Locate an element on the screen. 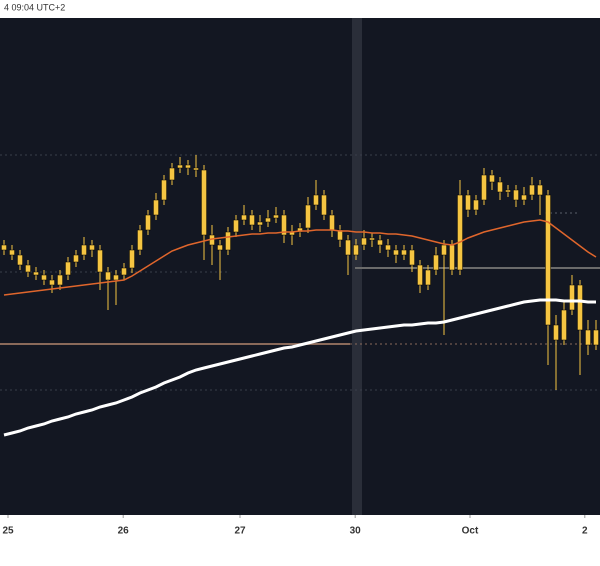  x-tick-label: 2 is located at coordinates (585, 531).